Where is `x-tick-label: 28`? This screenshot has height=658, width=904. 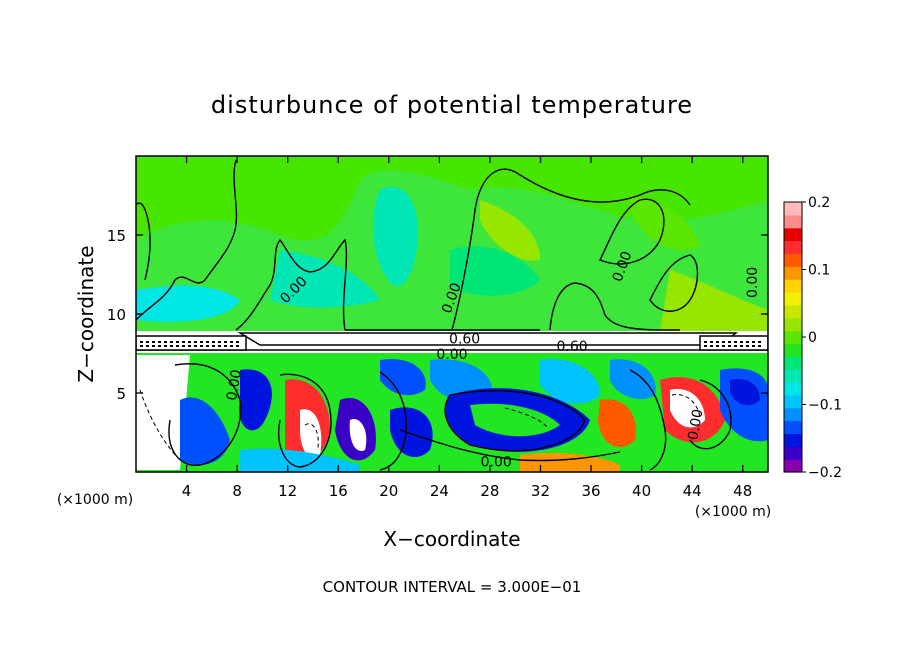
x-tick-label: 28 is located at coordinates (489, 491).